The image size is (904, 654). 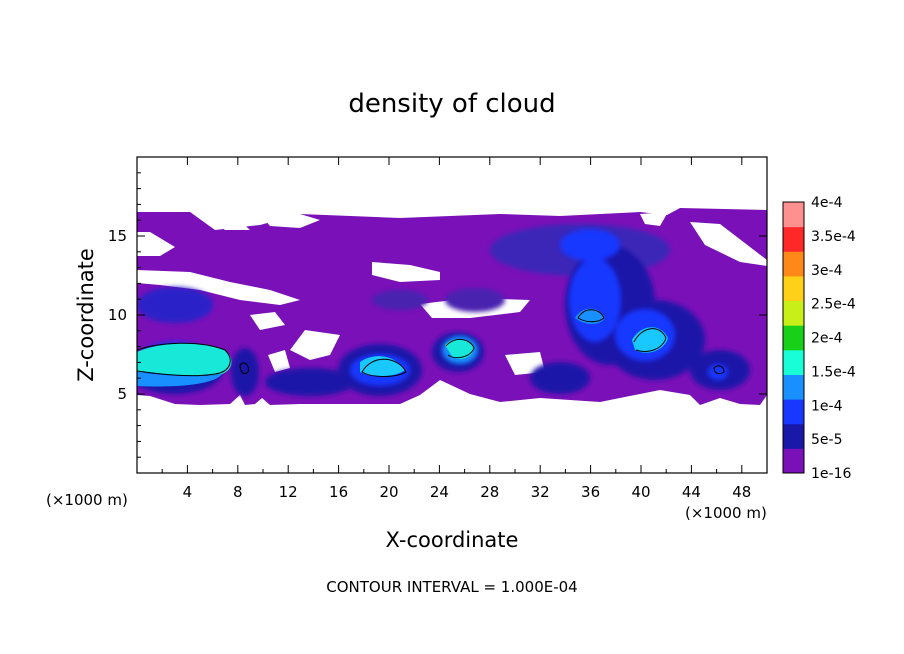 I want to click on colorbar-tick-label: 3e-4, so click(x=827, y=271).